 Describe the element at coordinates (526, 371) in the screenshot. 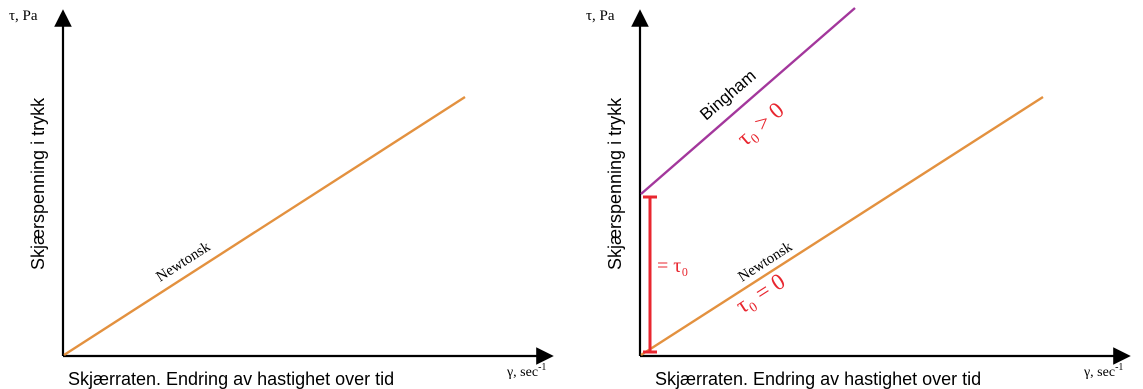

I see `left-x-unit: γ, sec-1` at that location.